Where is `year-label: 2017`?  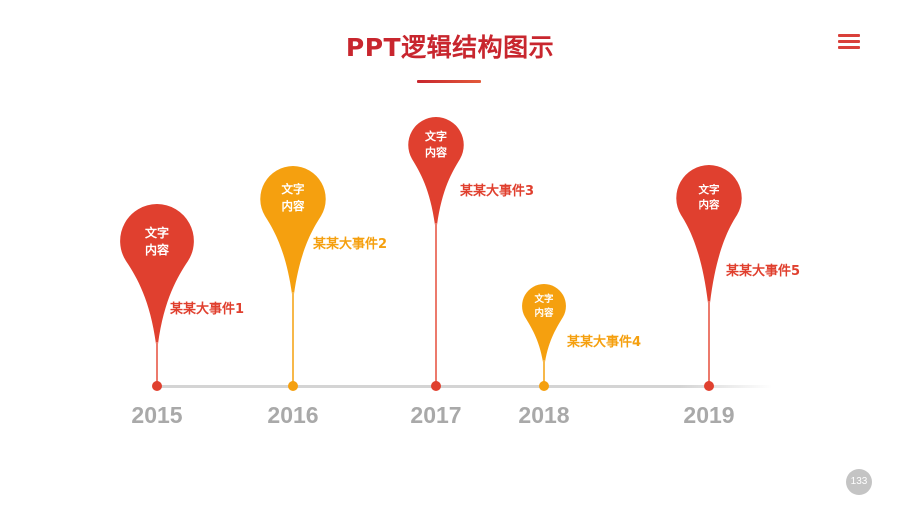 year-label: 2017 is located at coordinates (436, 415).